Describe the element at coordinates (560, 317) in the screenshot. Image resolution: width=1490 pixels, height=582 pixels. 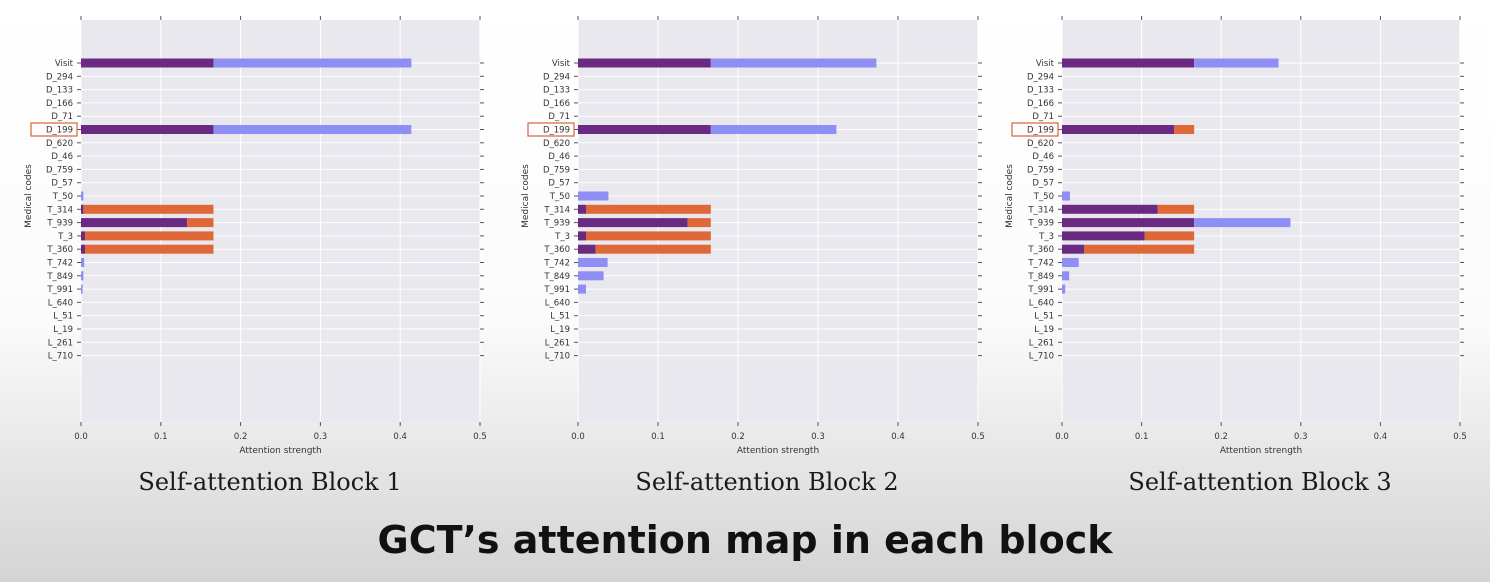
I see `y-tick-label: L_51` at that location.